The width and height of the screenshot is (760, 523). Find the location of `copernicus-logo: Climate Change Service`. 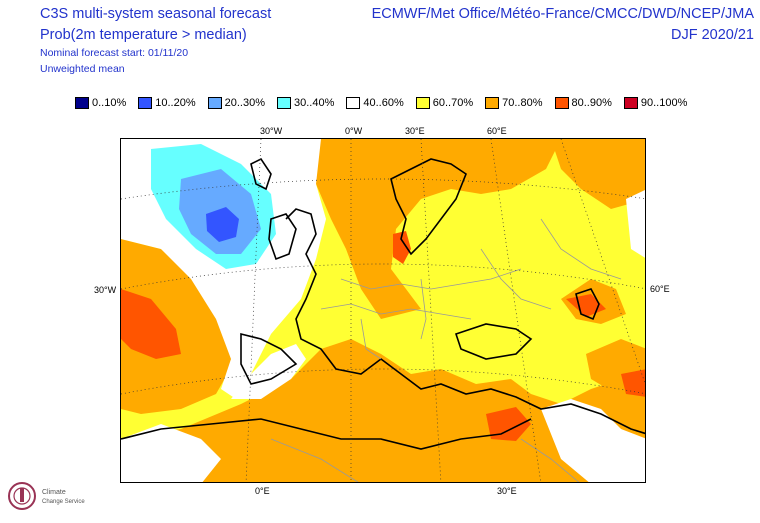

copernicus-logo: Climate Change Service is located at coordinates (54, 498).